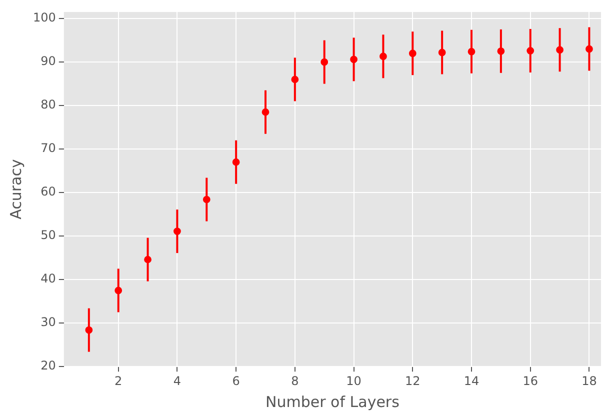 This screenshot has width=606, height=414. What do you see at coordinates (236, 381) in the screenshot?
I see `x-tick-label: 6` at bounding box center [236, 381].